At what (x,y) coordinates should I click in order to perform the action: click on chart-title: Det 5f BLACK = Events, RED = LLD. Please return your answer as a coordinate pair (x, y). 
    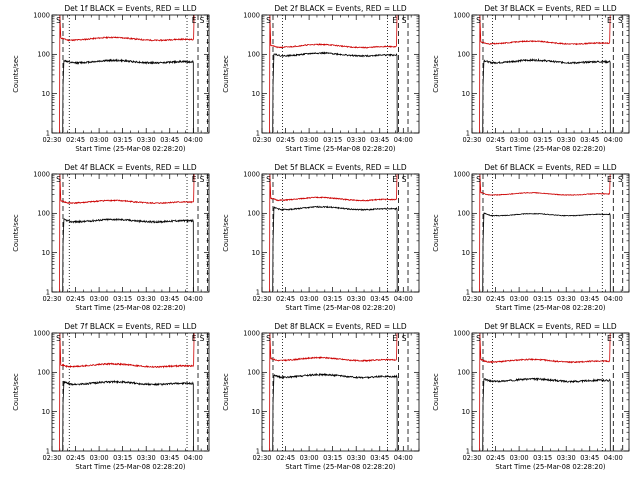
    Looking at the image, I should click on (340, 167).